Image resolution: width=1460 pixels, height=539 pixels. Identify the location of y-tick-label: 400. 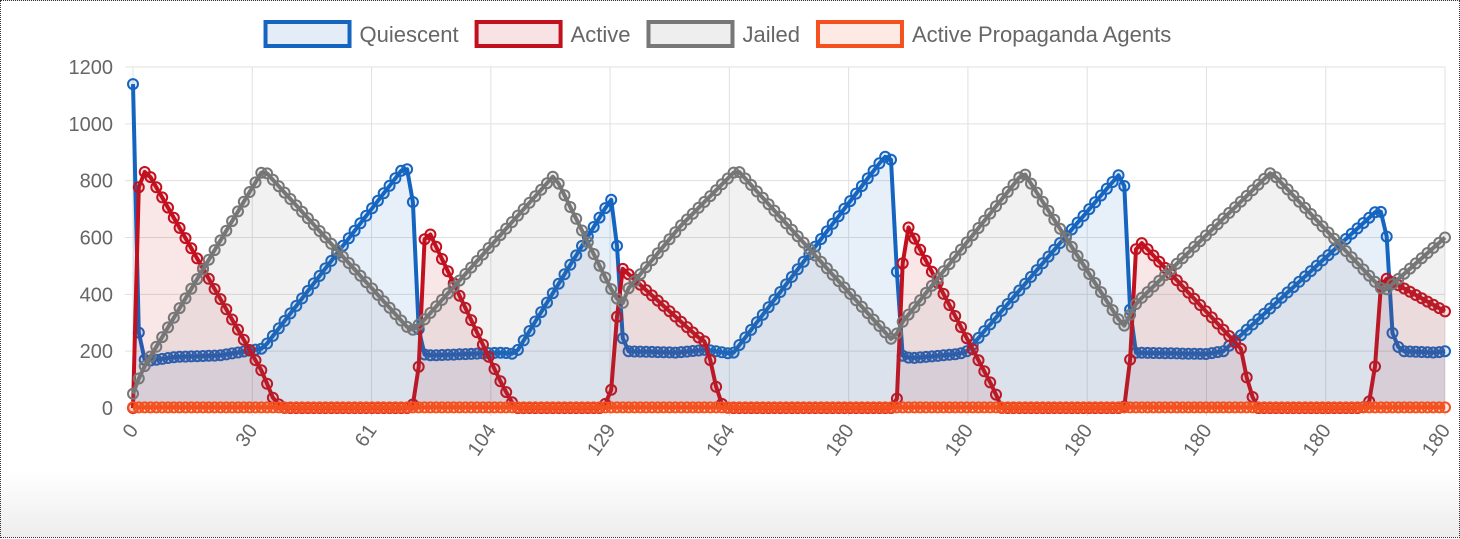
(96, 295).